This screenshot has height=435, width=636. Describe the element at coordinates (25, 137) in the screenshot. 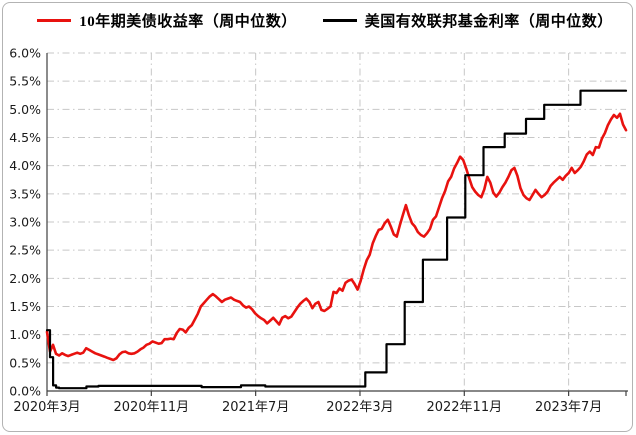

I see `svg-text: 4.5%` at that location.